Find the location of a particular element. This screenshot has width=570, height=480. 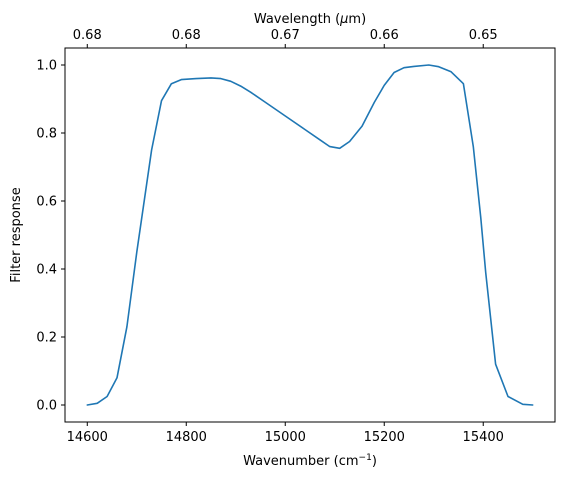

top-tick-label: 0.67 is located at coordinates (285, 35).